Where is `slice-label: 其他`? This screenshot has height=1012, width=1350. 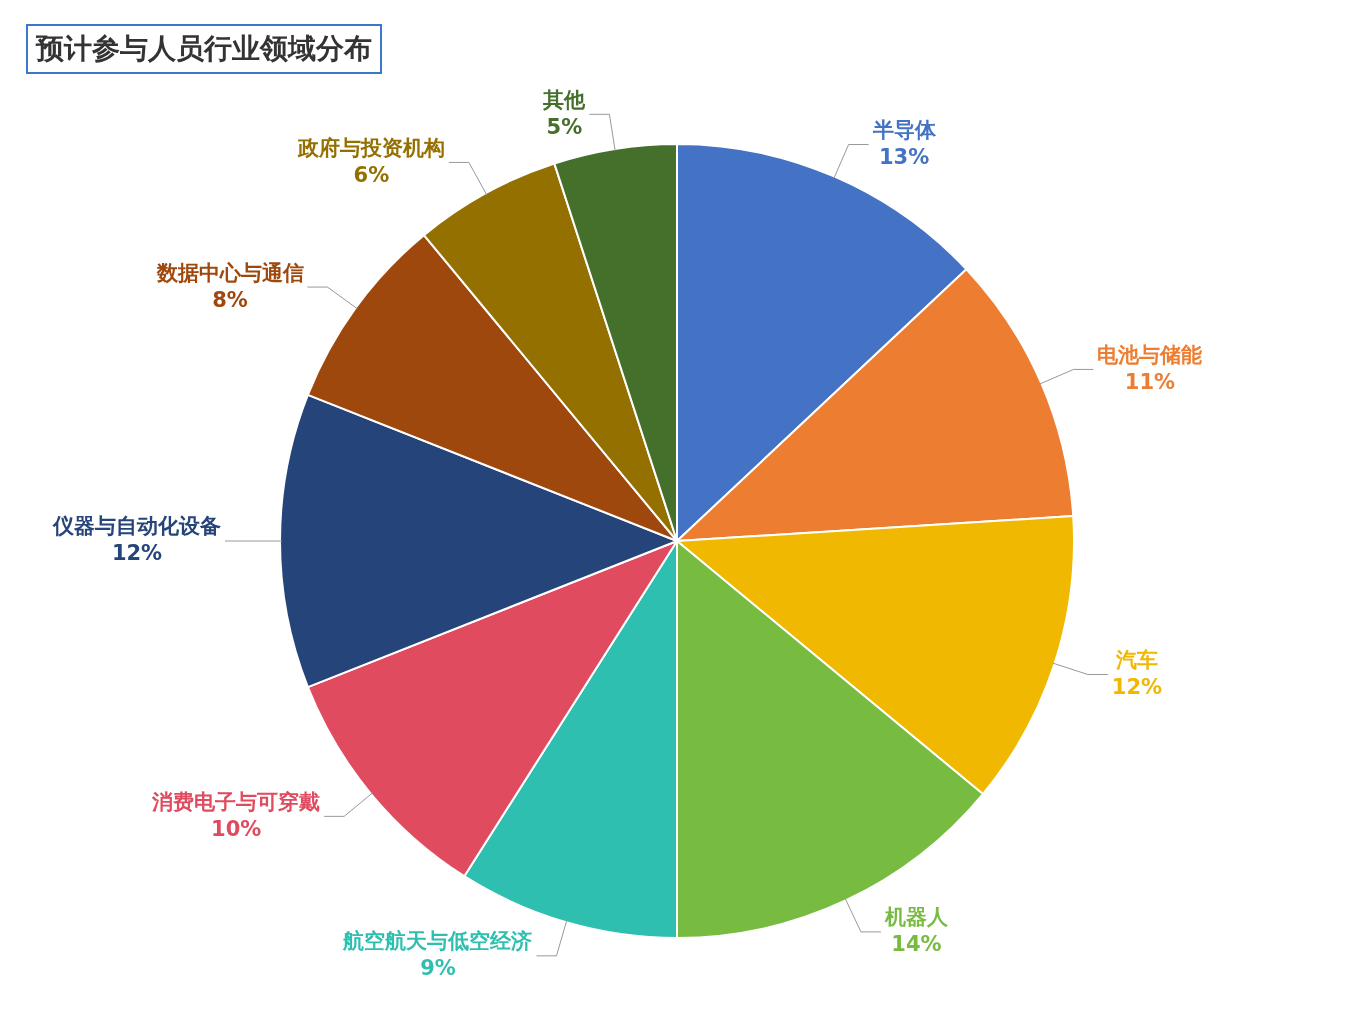
slice-label: 其他 is located at coordinates (564, 99).